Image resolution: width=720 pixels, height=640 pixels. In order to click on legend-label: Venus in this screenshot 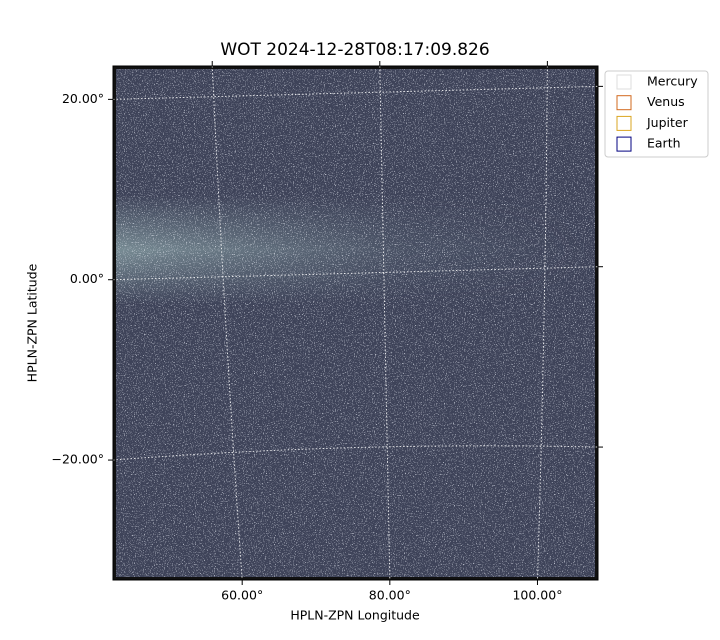, I will do `click(666, 101)`.